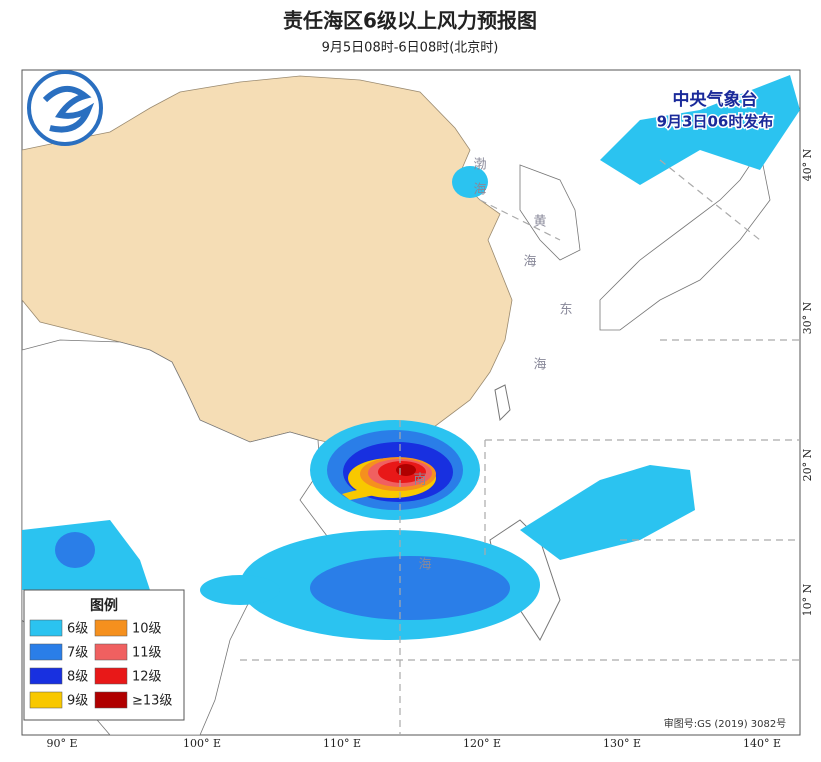 Image resolution: width=821 pixels, height=762 pixels. What do you see at coordinates (762, 743) in the screenshot?
I see `longitude-label: 140° E` at bounding box center [762, 743].